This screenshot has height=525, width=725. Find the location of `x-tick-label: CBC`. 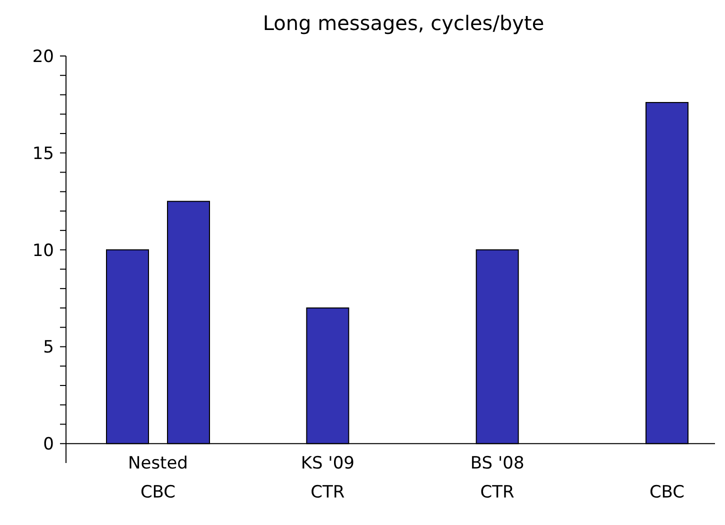

x-tick-label: CBC is located at coordinates (667, 492).